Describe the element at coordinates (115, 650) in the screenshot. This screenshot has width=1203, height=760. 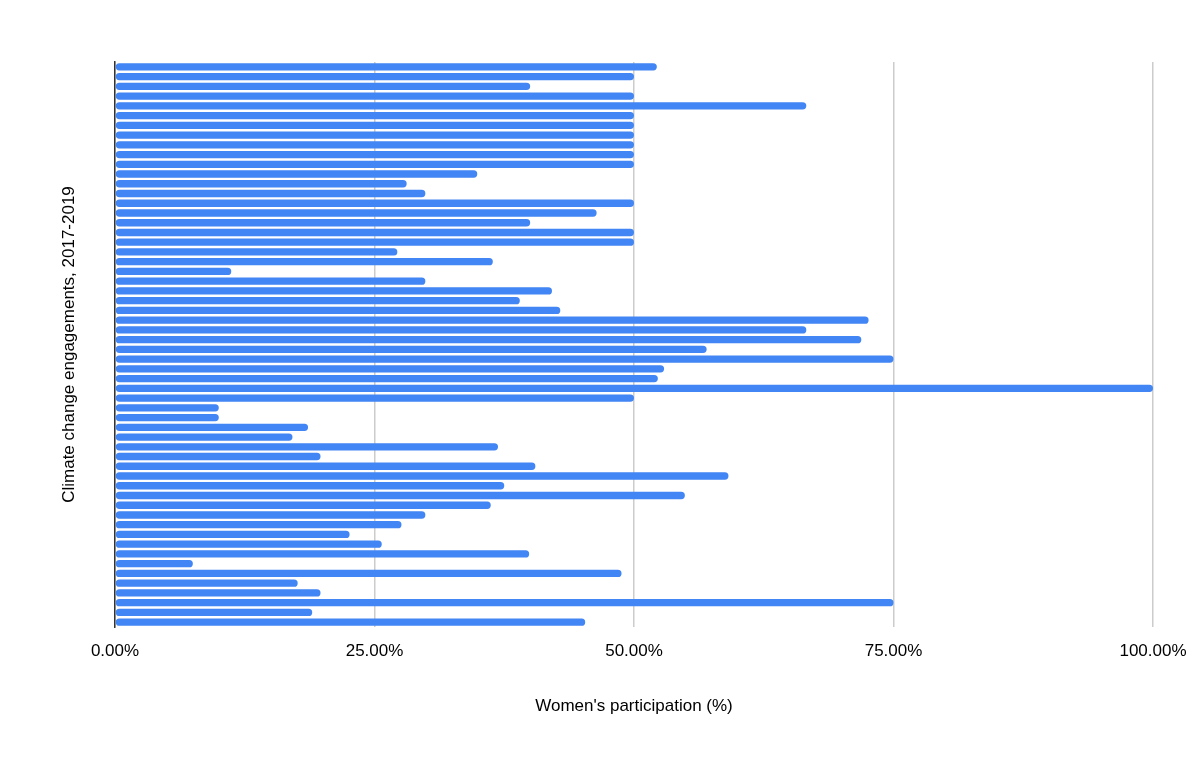
I see `x-tick-label: 0.00%` at that location.